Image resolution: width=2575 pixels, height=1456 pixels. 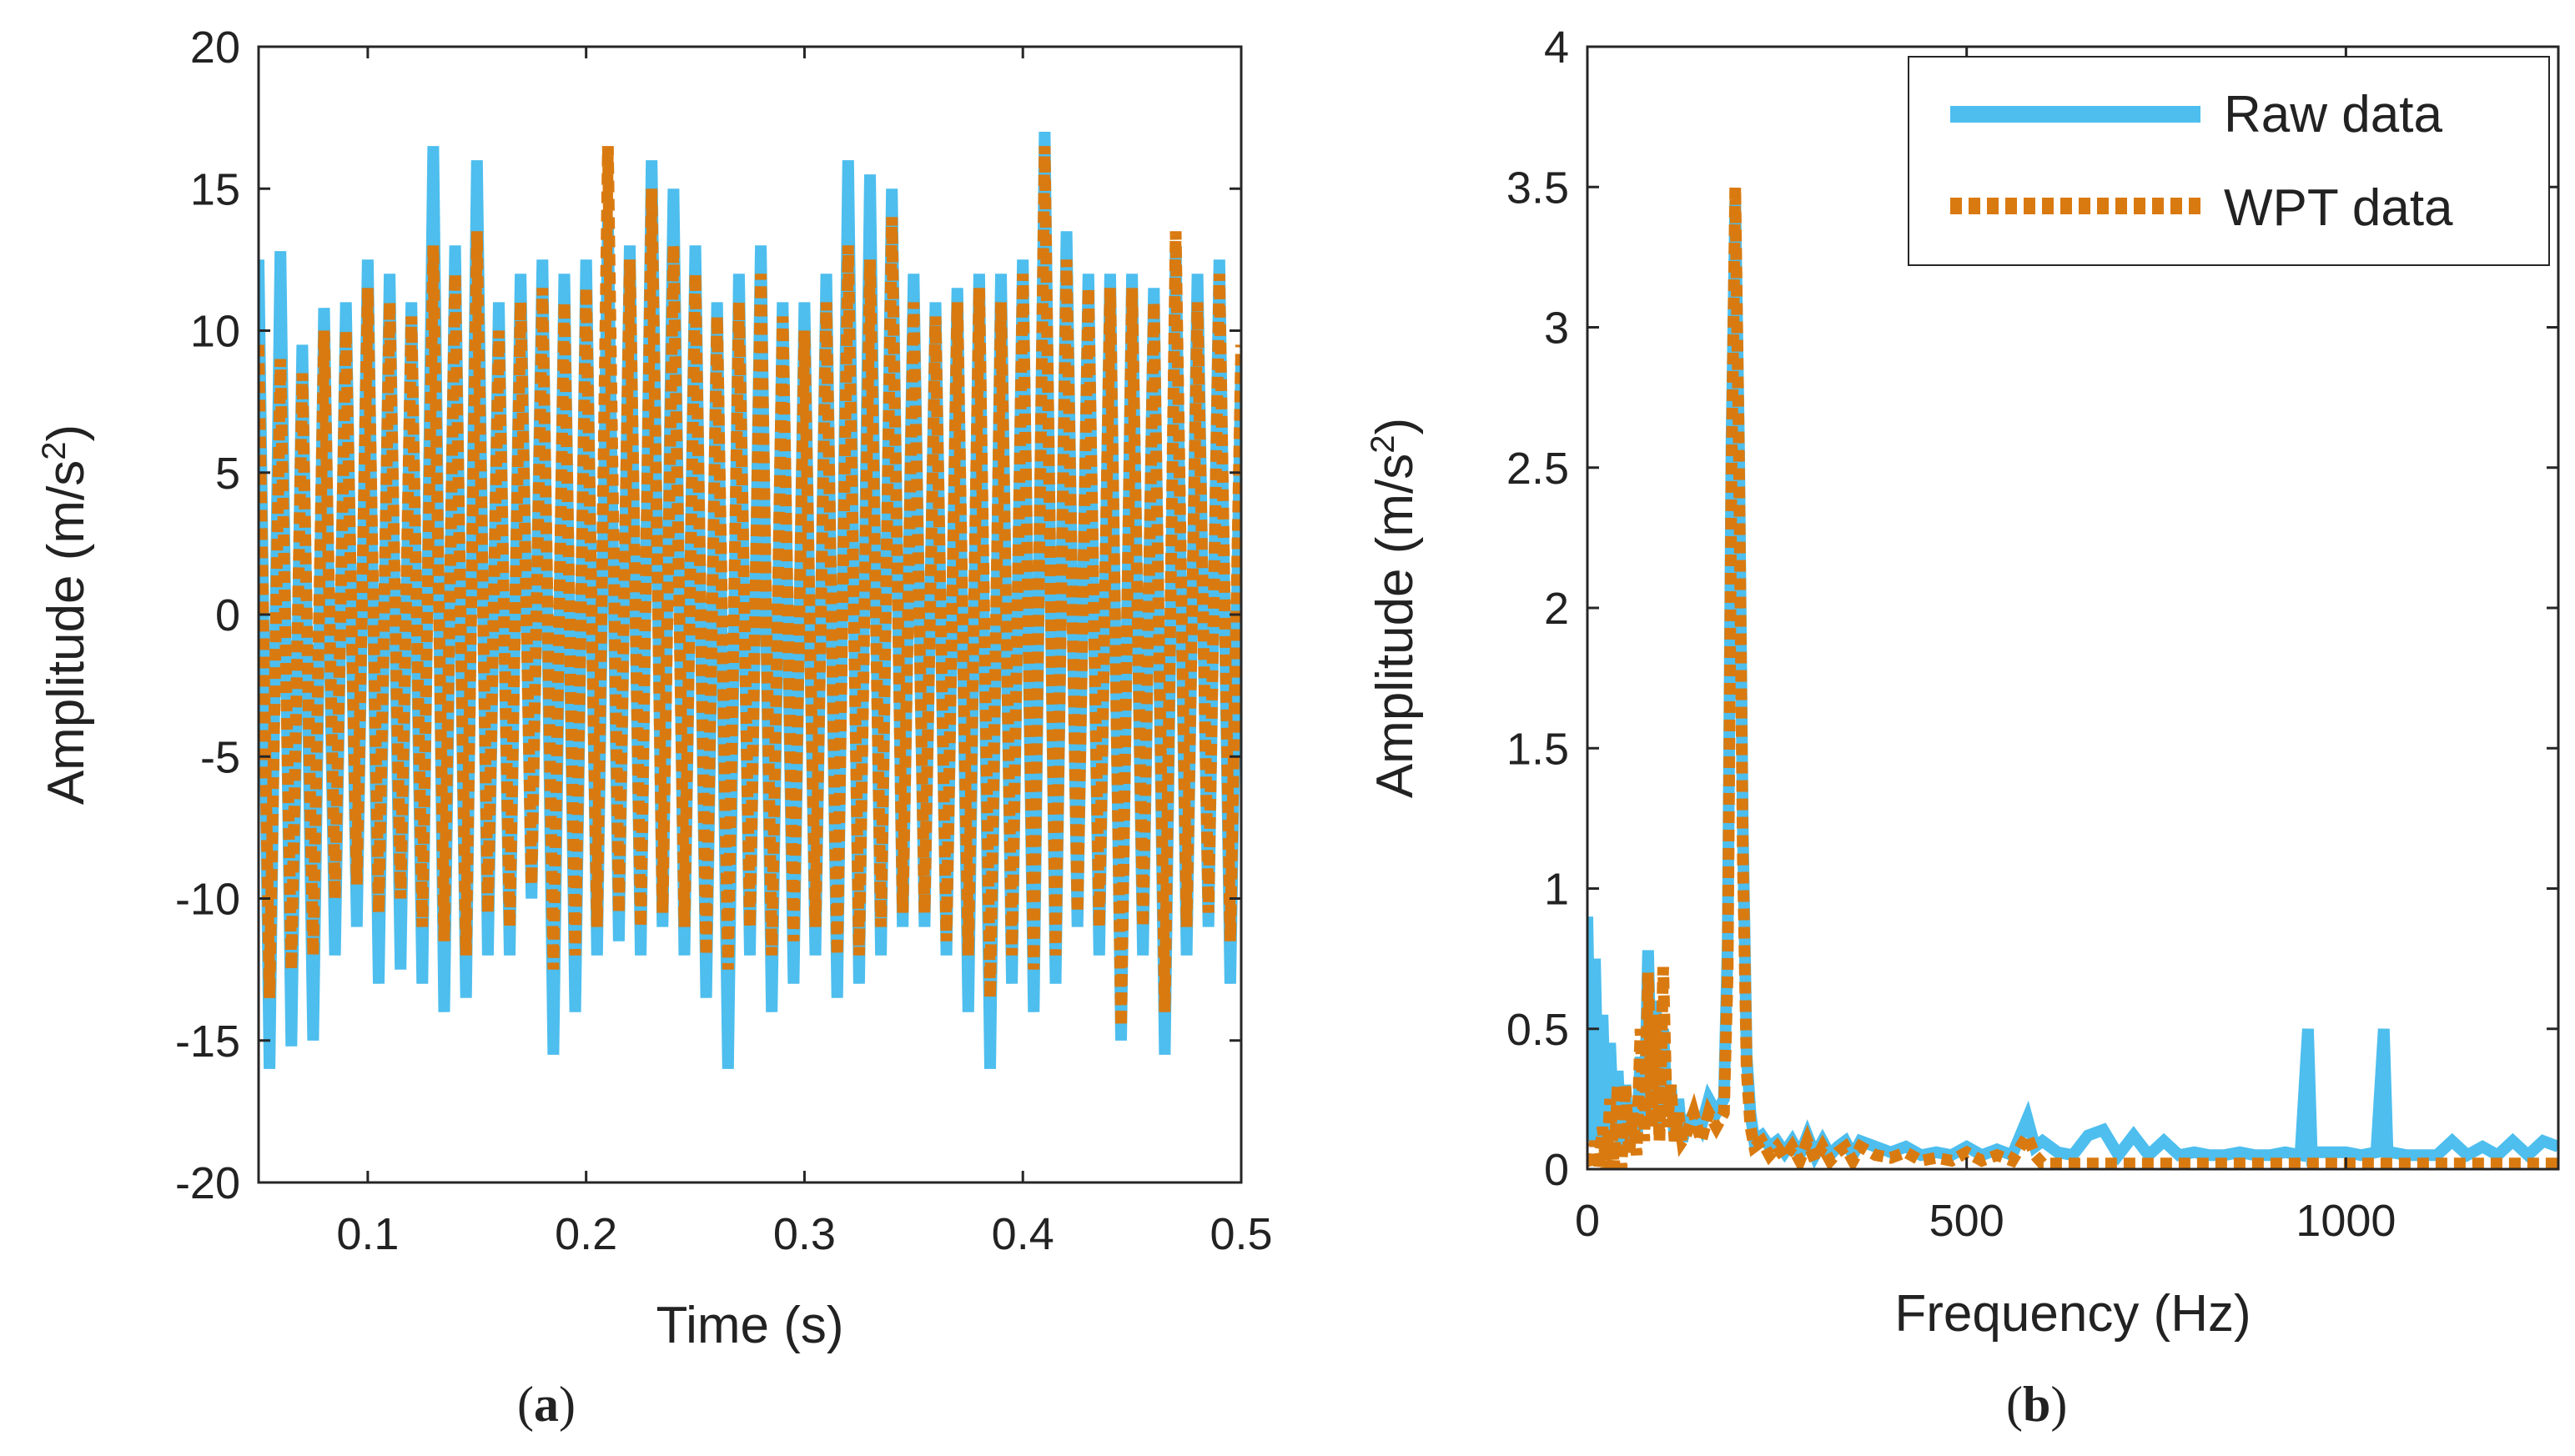 I want to click on y-tick-label-b: 0.5, so click(x=1537, y=1030).